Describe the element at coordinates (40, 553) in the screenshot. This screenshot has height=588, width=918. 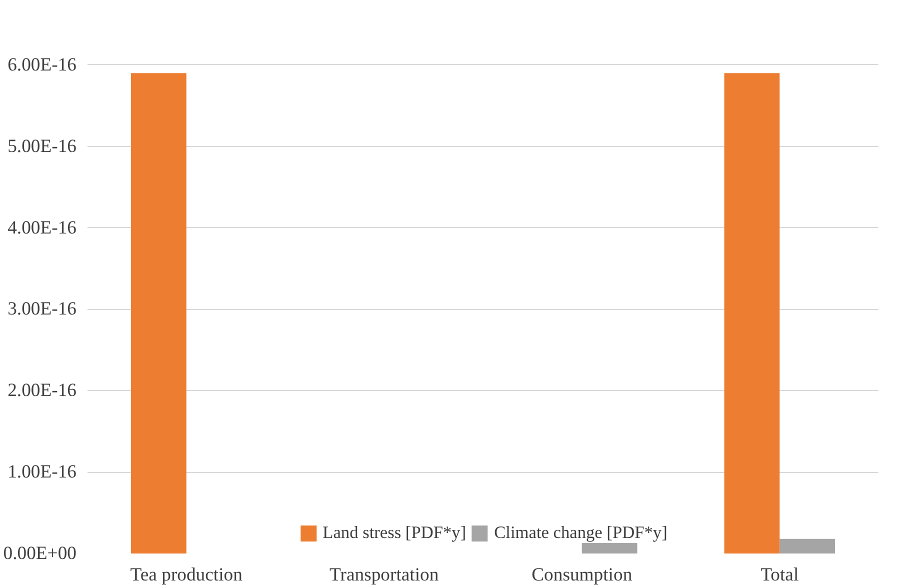
I see `y-tick-label: 0.00E+00` at that location.